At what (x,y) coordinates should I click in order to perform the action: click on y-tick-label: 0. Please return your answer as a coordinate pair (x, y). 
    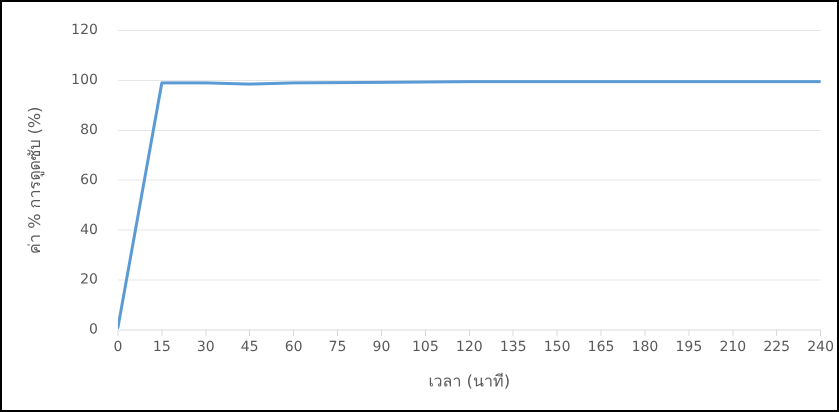
    Looking at the image, I should click on (93, 330).